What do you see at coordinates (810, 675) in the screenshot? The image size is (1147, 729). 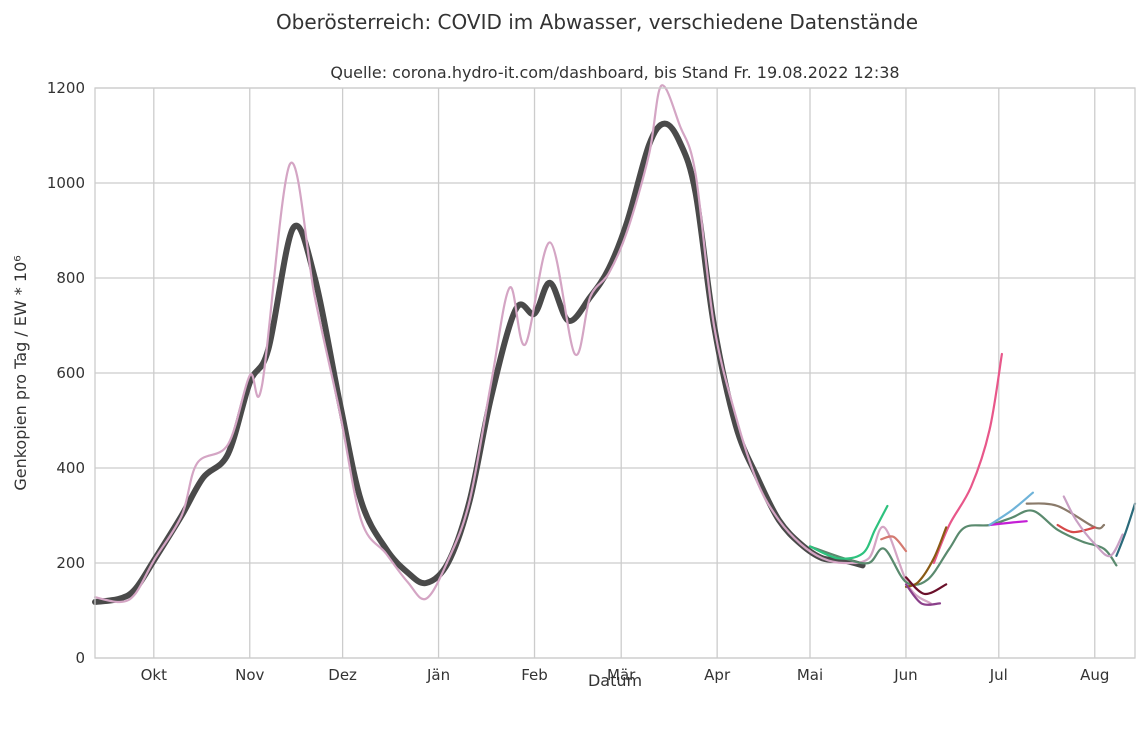 I see `x-tick-label: Mai` at bounding box center [810, 675].